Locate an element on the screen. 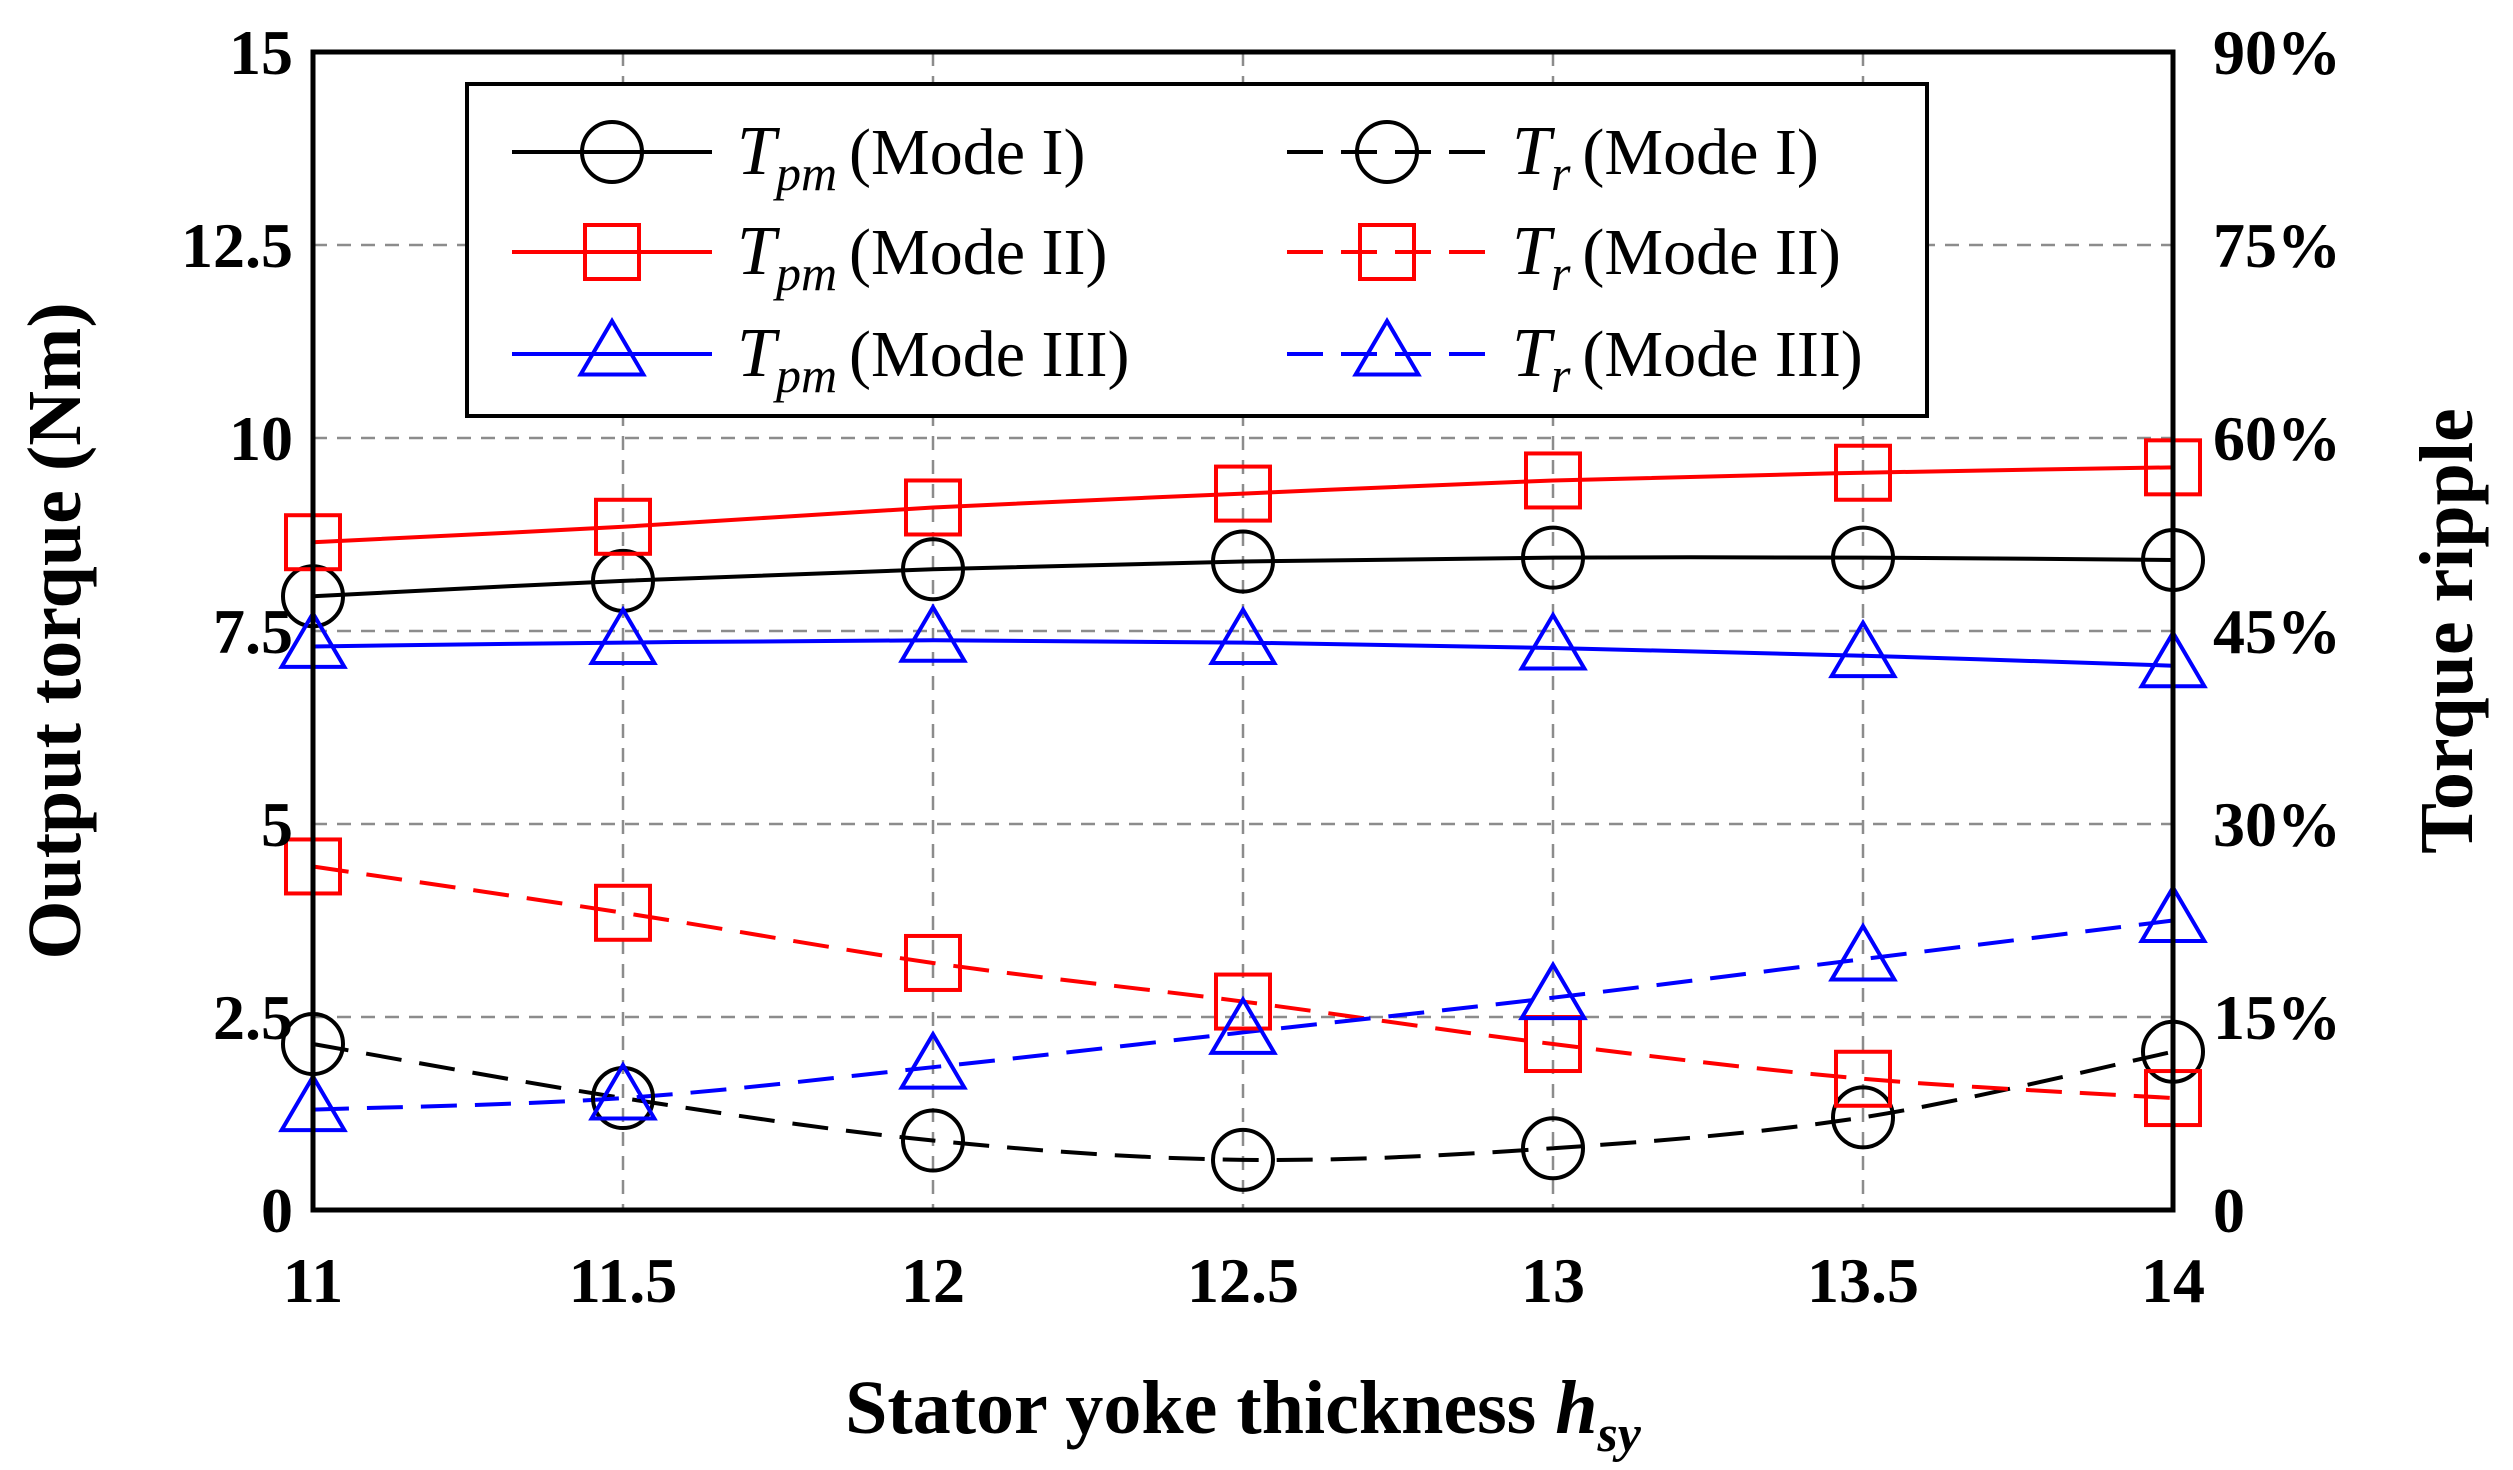 Image resolution: width=2513 pixels, height=1470 pixels. x-tick-label: 11 is located at coordinates (313, 1280).